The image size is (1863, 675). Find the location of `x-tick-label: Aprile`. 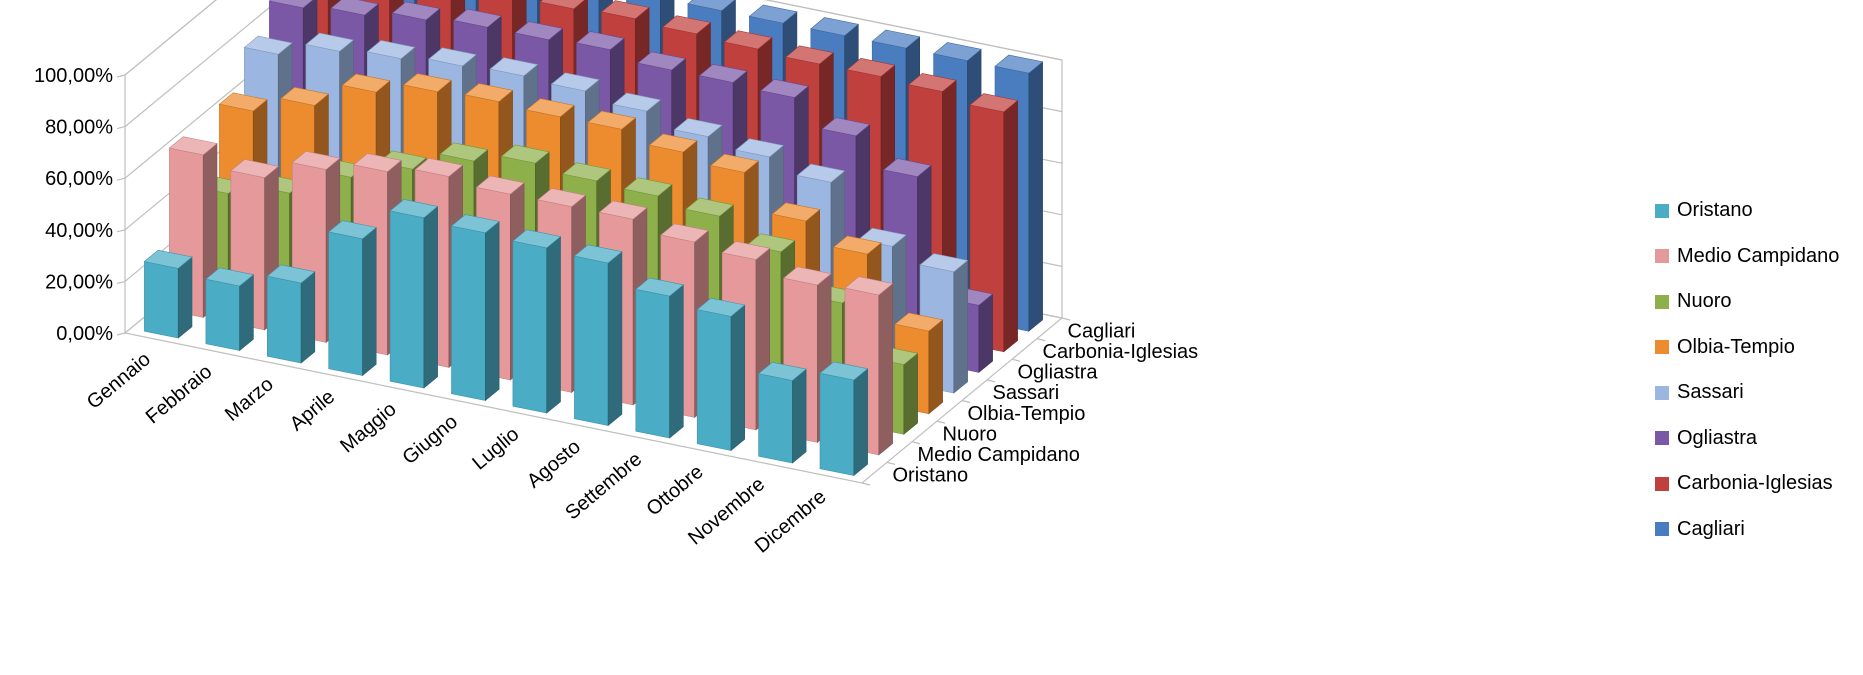

x-tick-label: Aprile is located at coordinates (312, 411).